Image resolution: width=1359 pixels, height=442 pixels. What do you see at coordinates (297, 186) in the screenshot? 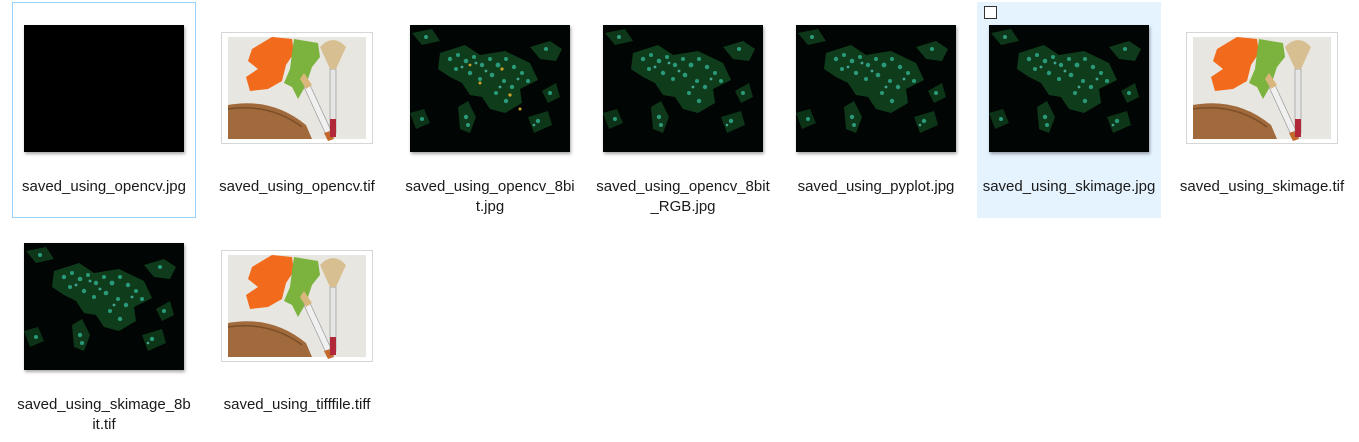
I see `file-name-label: saved_using_opencv.tif` at bounding box center [297, 186].